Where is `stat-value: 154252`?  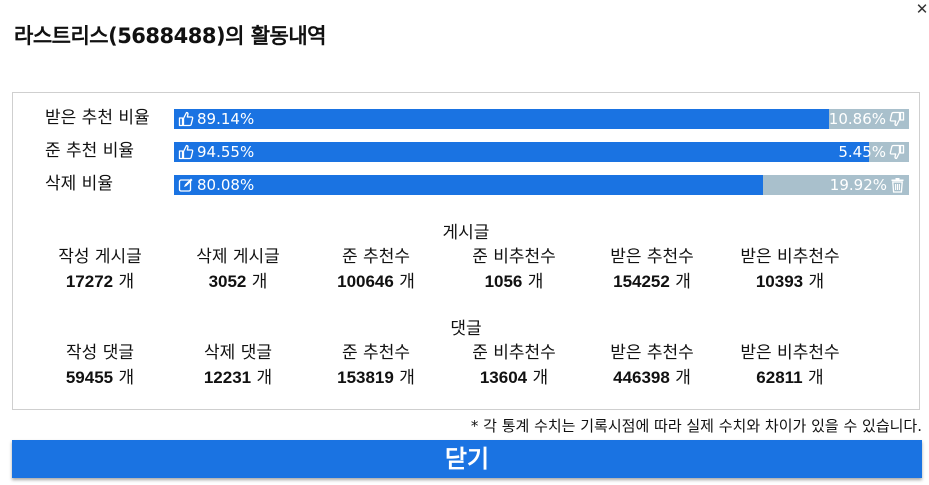
stat-value: 154252 is located at coordinates (641, 281).